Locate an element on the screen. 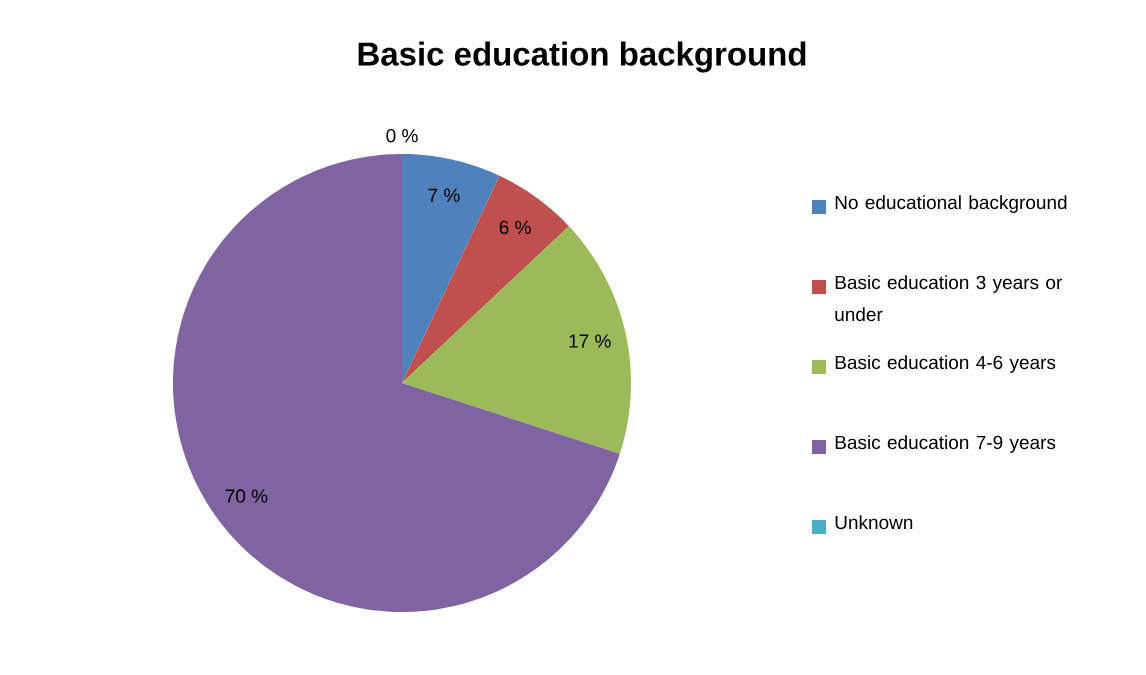 The width and height of the screenshot is (1146, 675). legend-label: Basic education 3 years or under is located at coordinates (948, 298).